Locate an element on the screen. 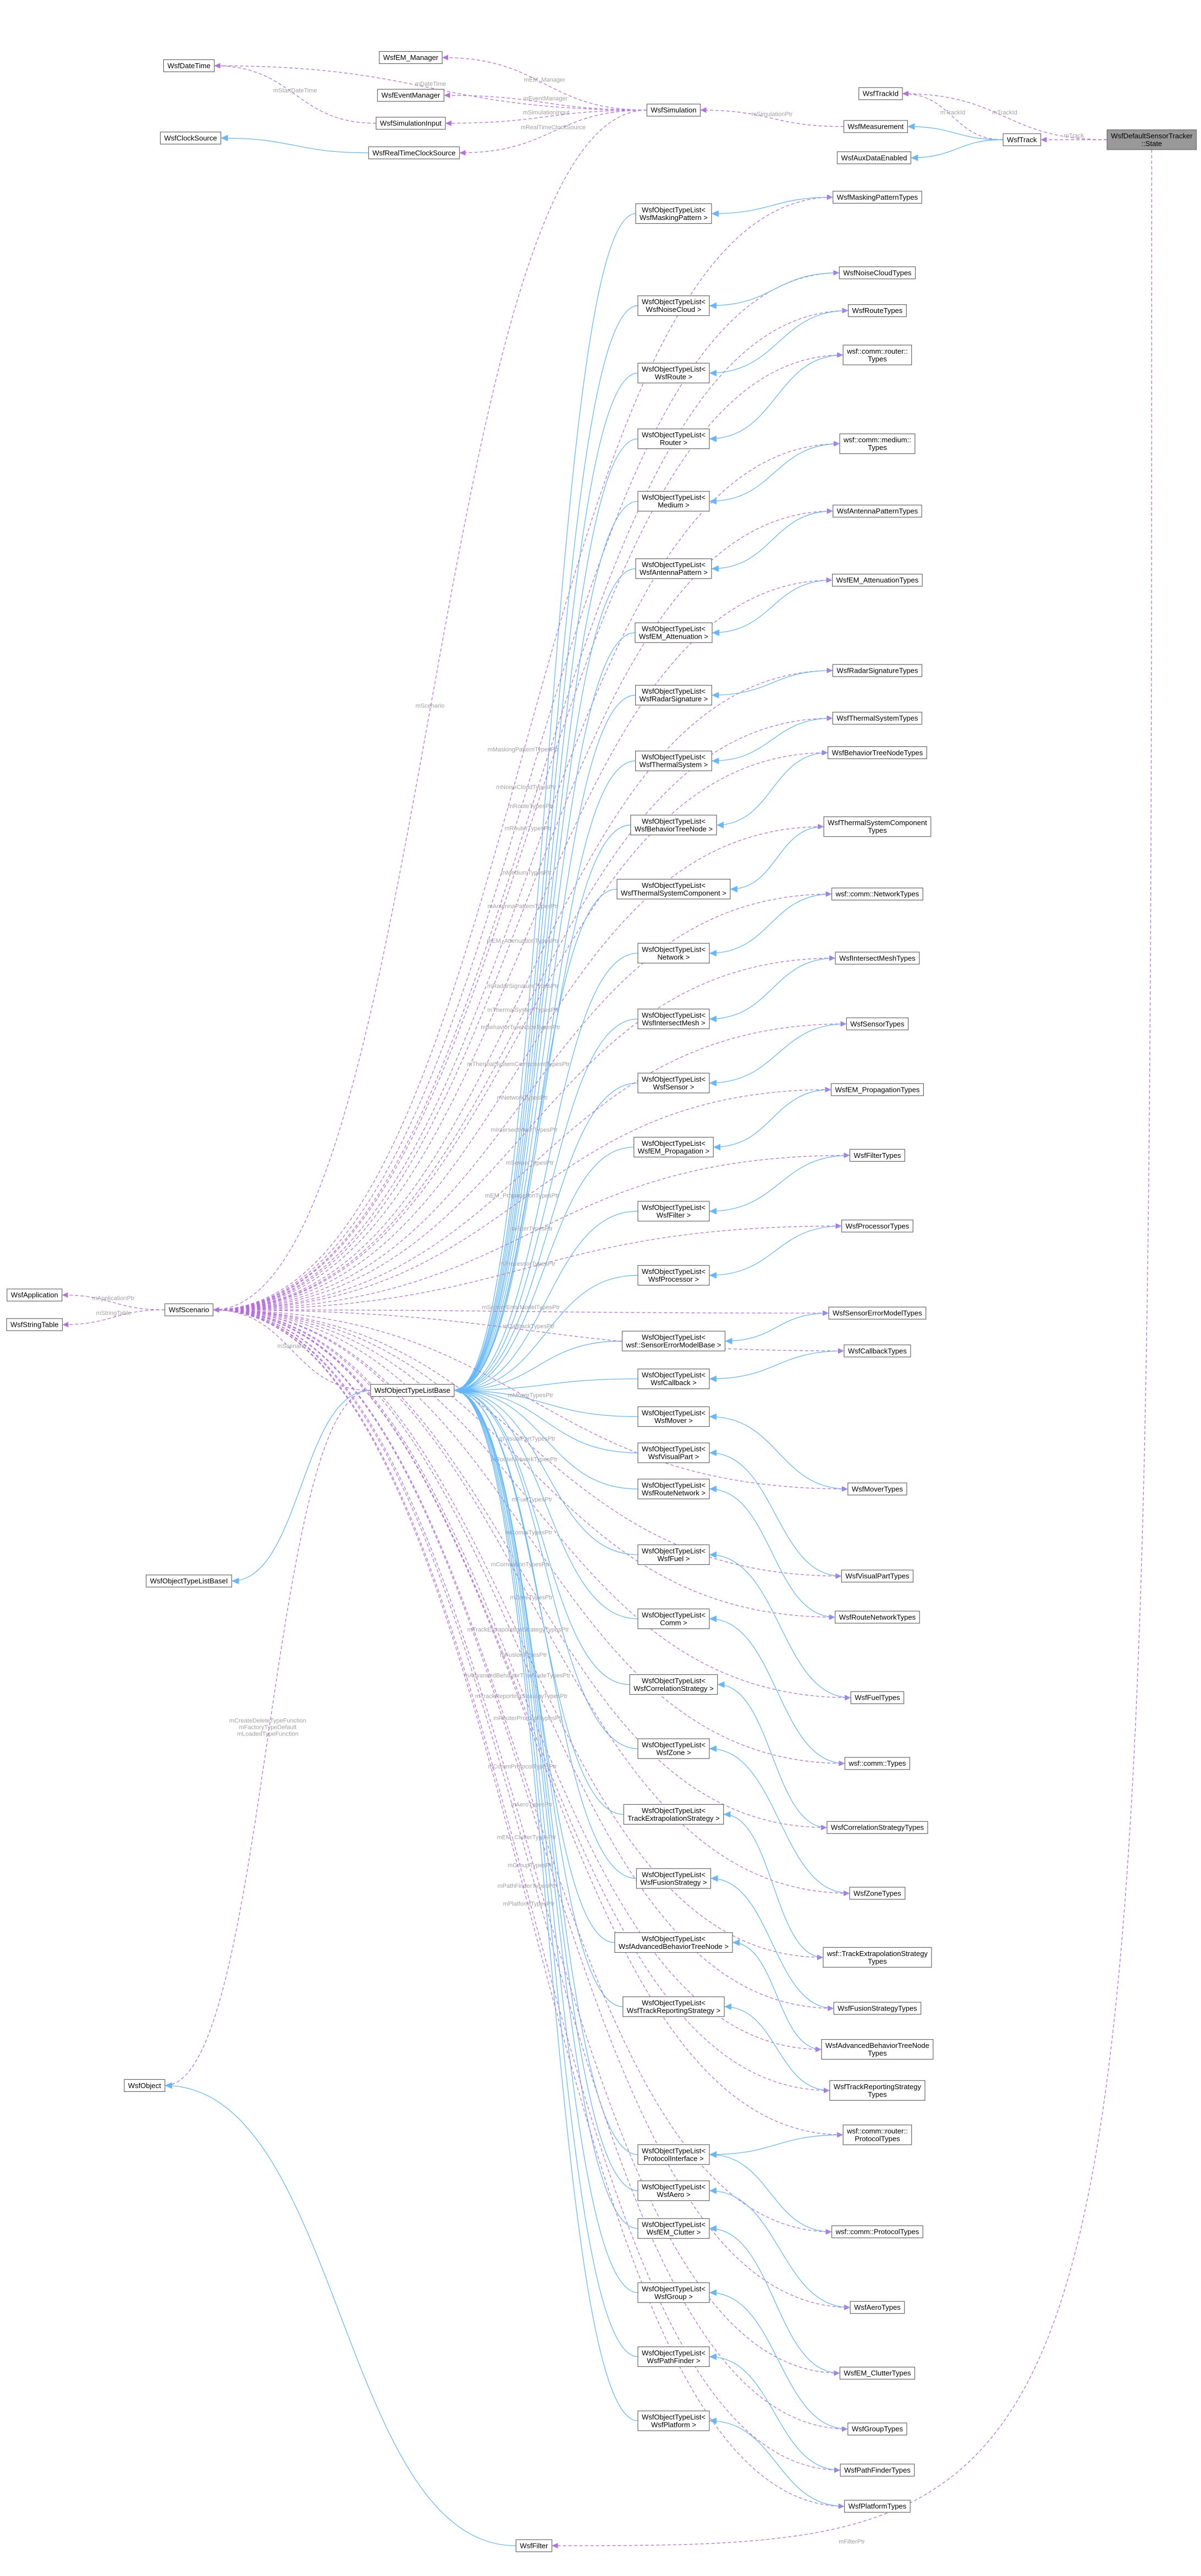 The height and width of the screenshot is (2576, 1201). types-node: WsfEM_ClutterTypes is located at coordinates (877, 2373).